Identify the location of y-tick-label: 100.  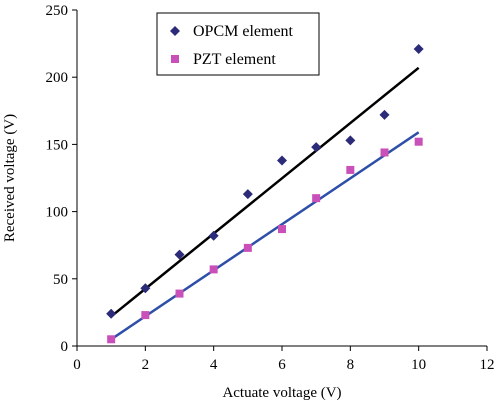
(57, 213).